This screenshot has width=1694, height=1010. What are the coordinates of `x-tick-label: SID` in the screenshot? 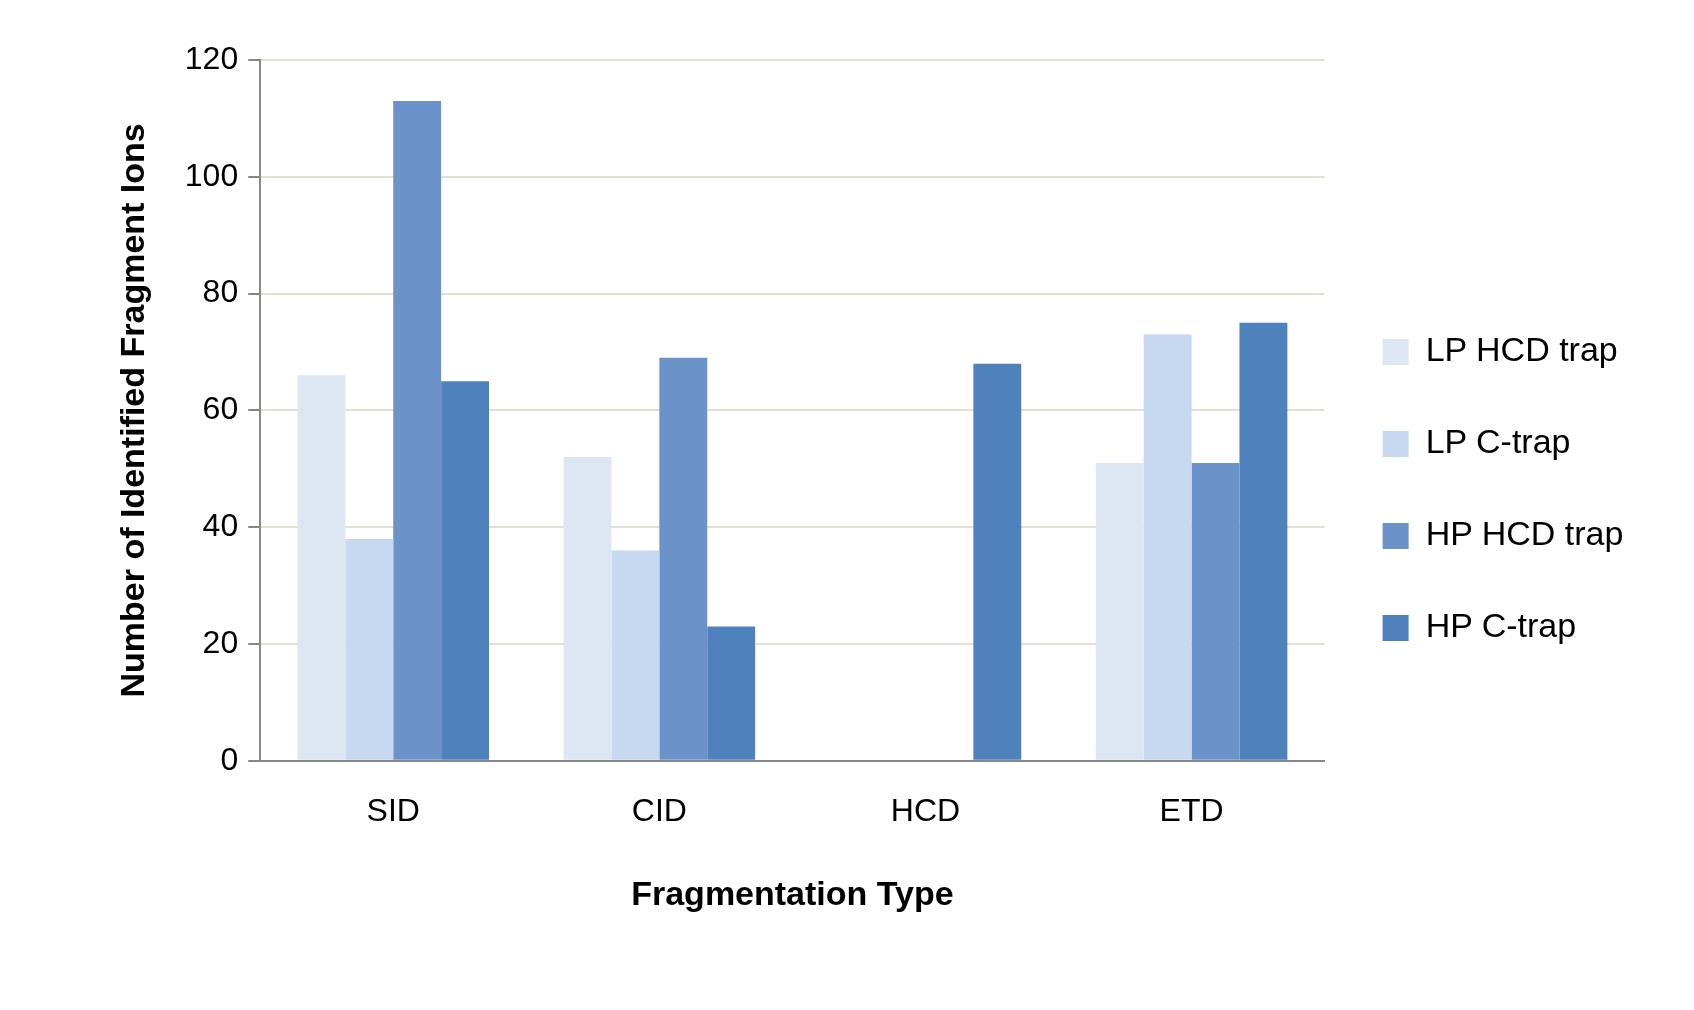 It's located at (393, 809).